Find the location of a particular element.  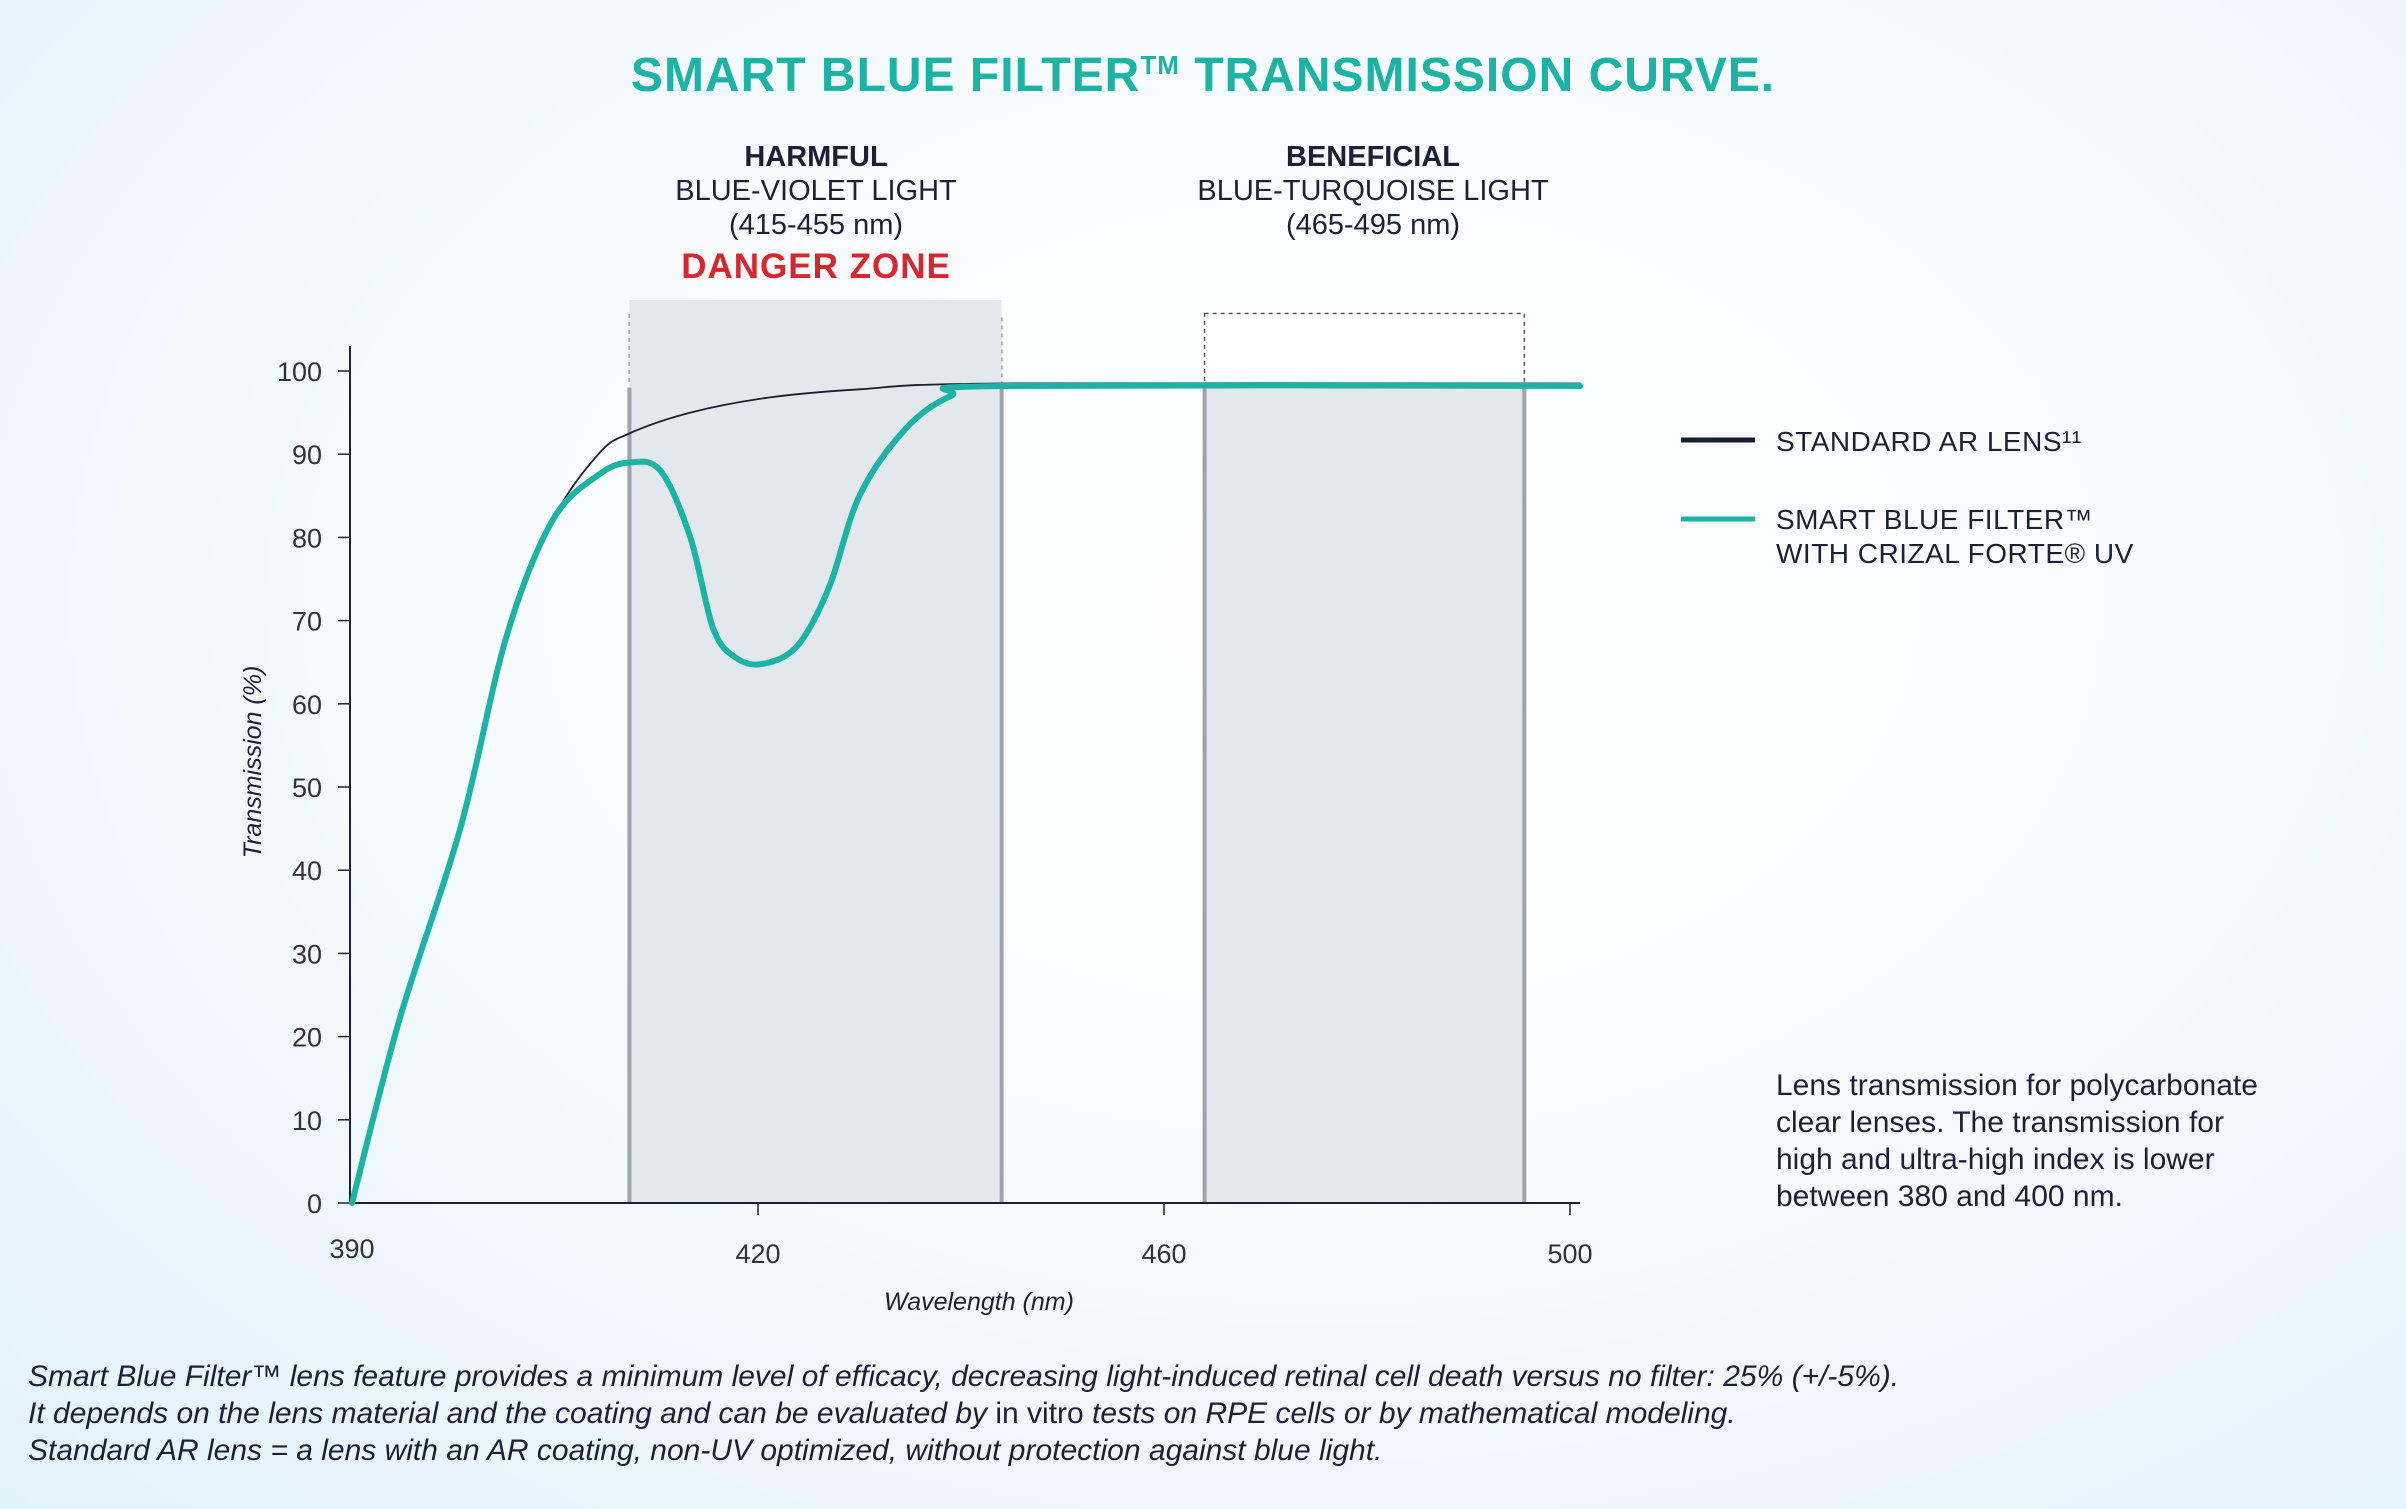

y-tick-label: 50 is located at coordinates (307, 788).